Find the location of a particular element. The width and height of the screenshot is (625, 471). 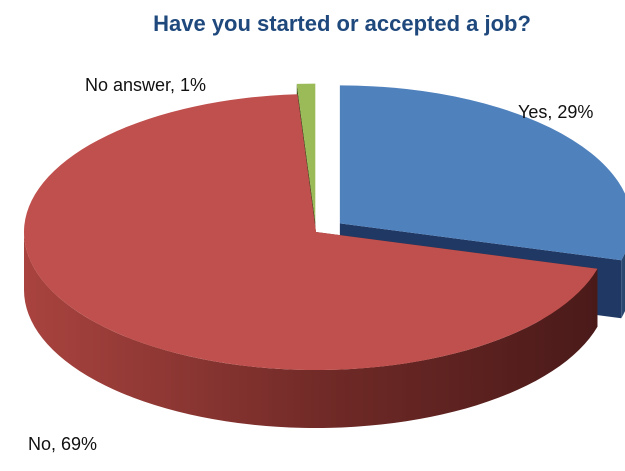

label-no: No, 69% is located at coordinates (62, 444).